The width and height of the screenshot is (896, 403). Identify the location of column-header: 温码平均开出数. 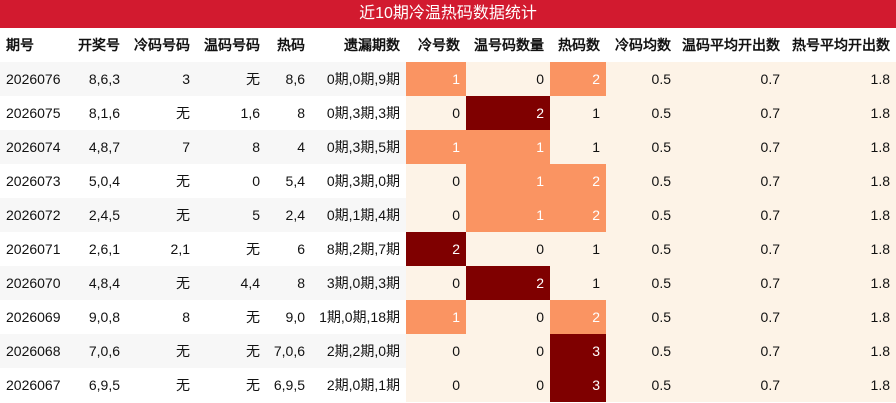
(731, 45).